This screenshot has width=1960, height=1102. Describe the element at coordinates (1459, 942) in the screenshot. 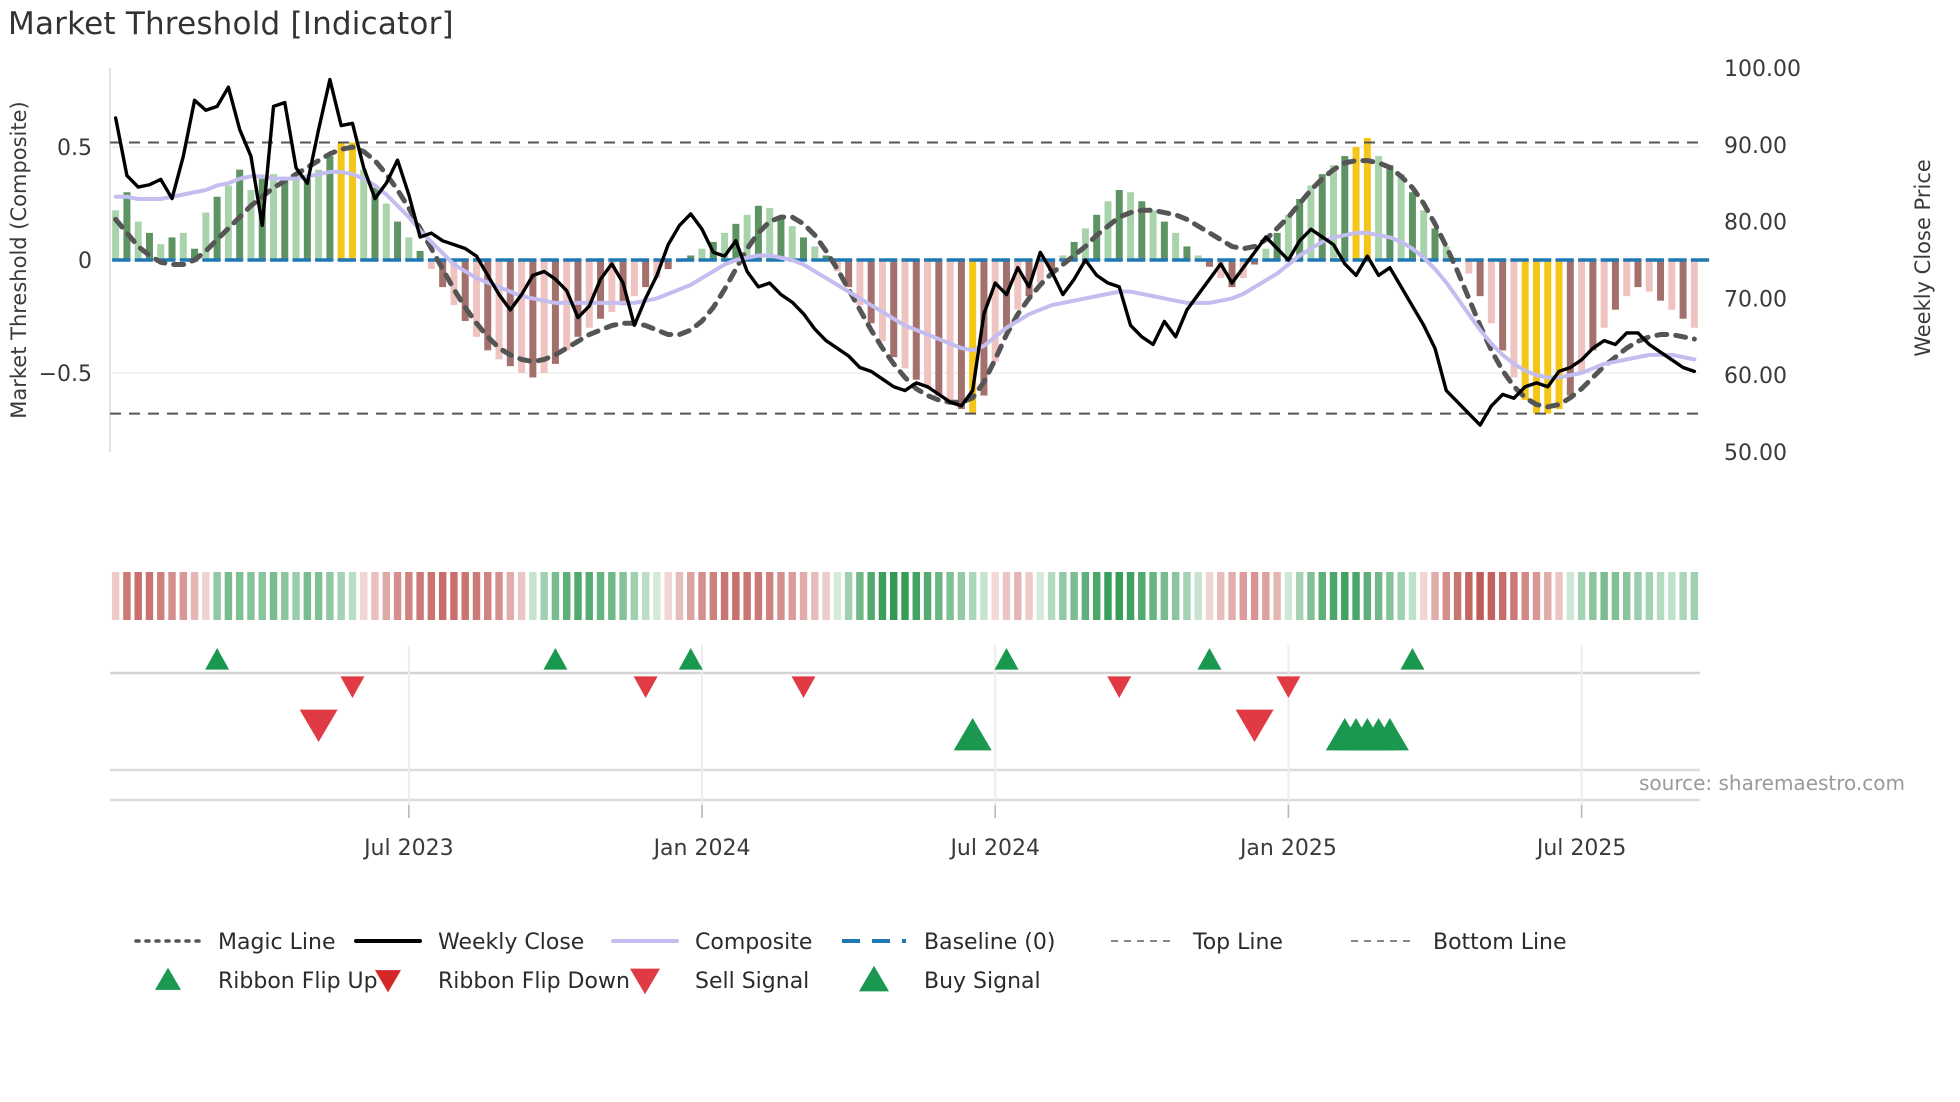

I see `legend-item: Bottom Line` at that location.